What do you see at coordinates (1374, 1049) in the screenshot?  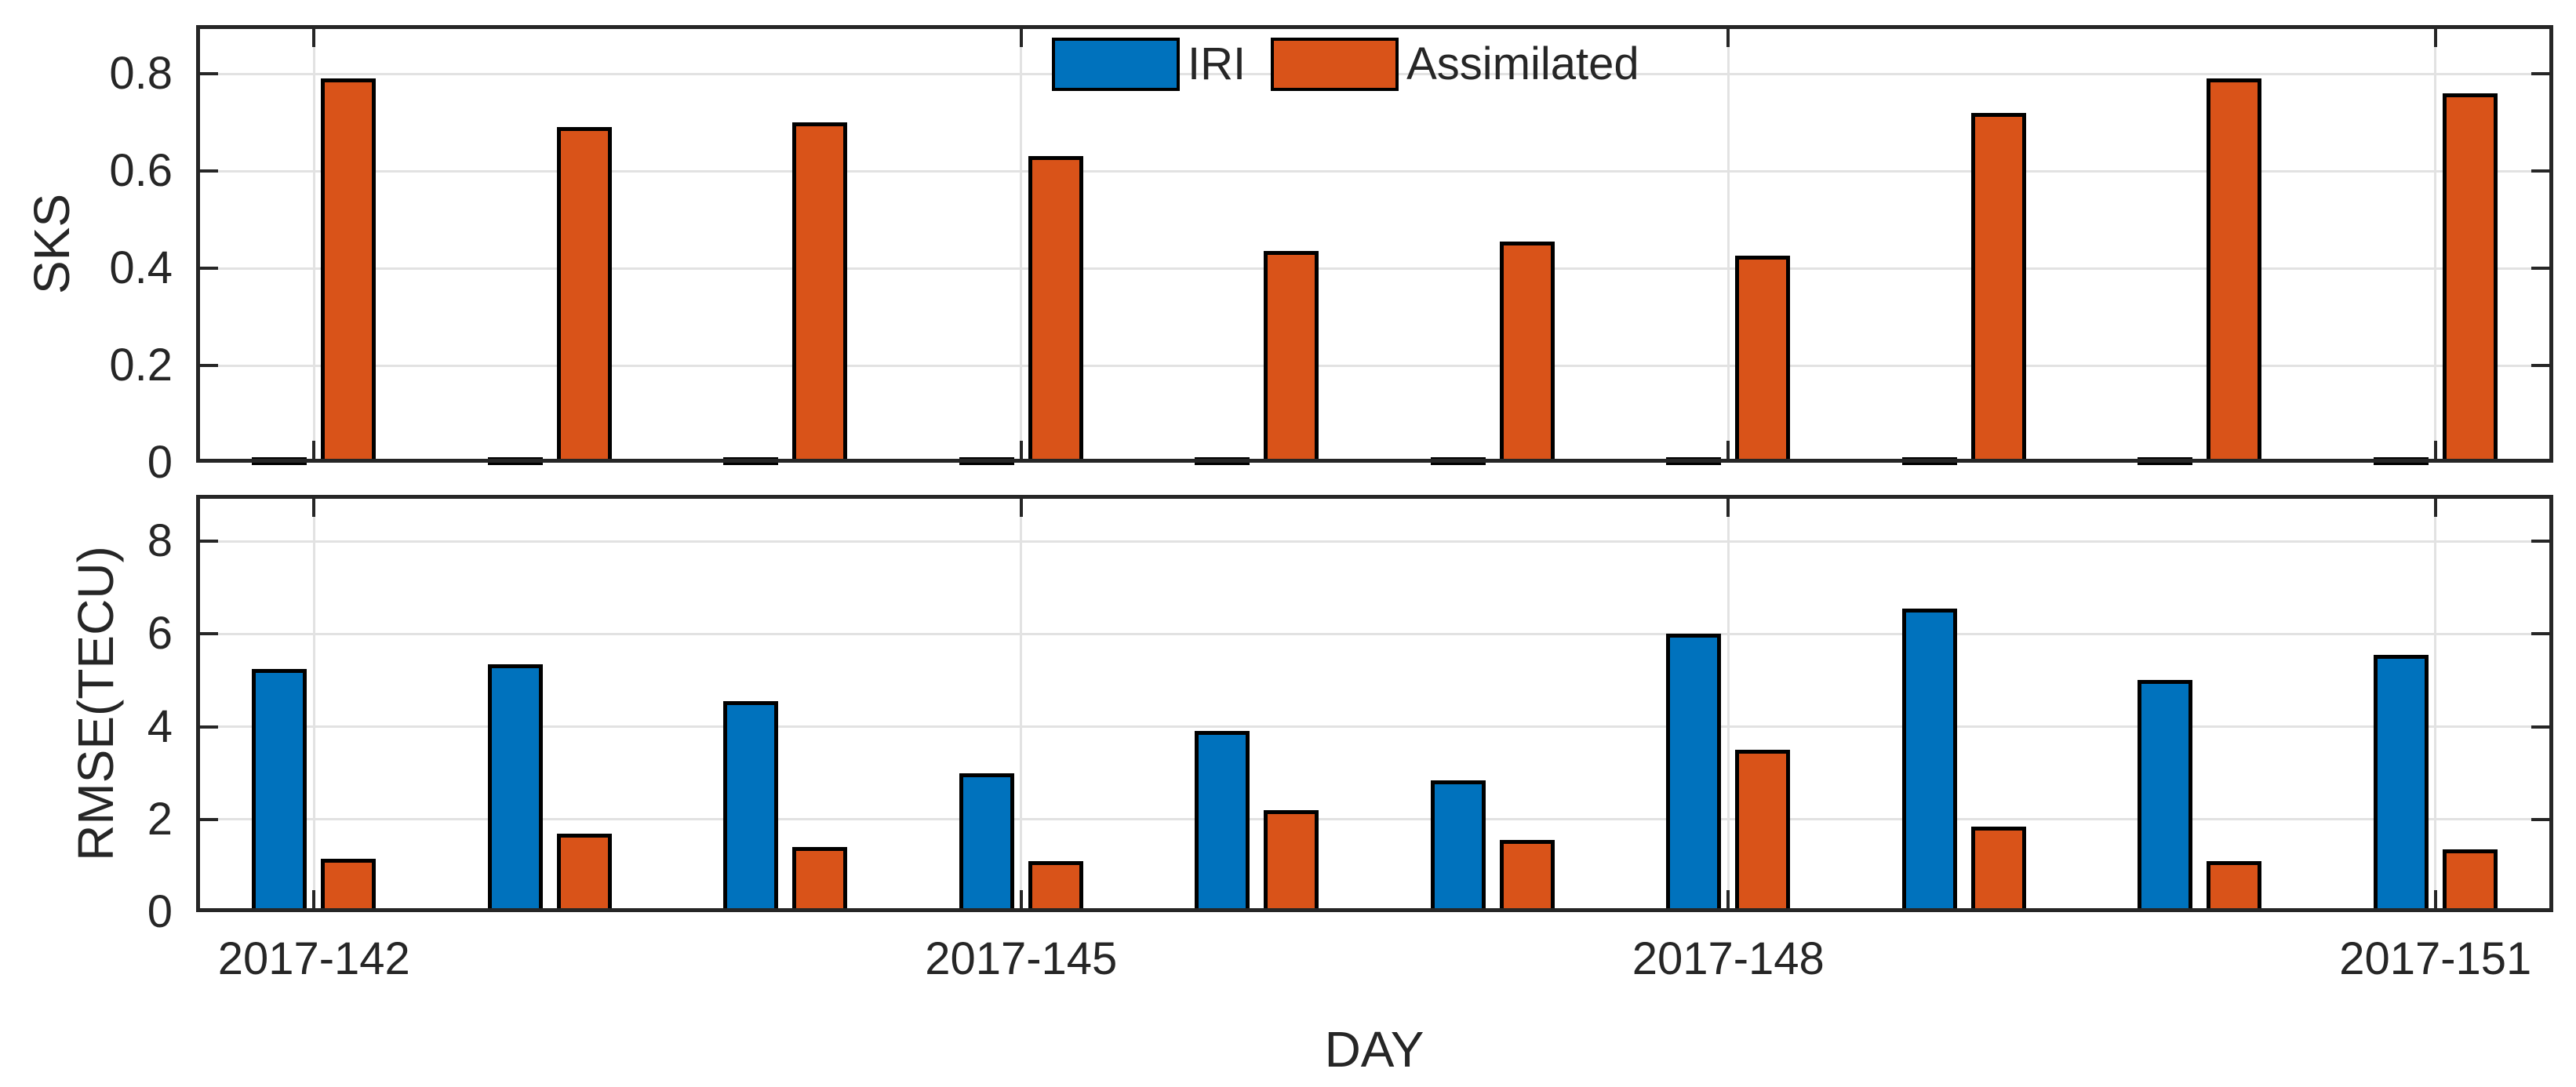 I see `x-axis-label-day: DAY` at bounding box center [1374, 1049].